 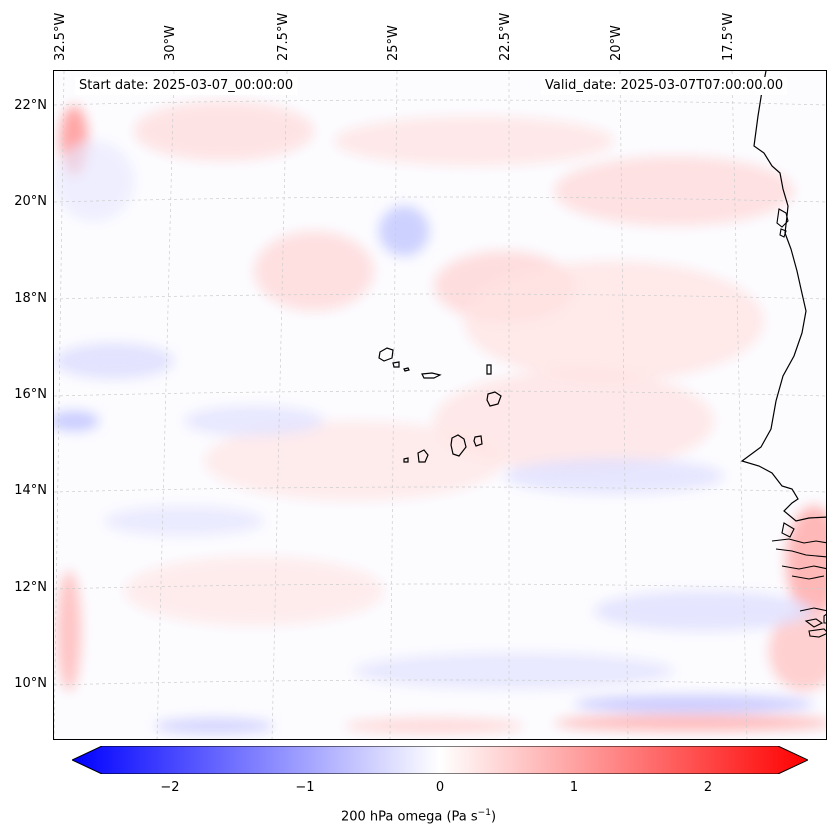 I want to click on lon-label-32-5w: 32.5°W, so click(x=60, y=36).